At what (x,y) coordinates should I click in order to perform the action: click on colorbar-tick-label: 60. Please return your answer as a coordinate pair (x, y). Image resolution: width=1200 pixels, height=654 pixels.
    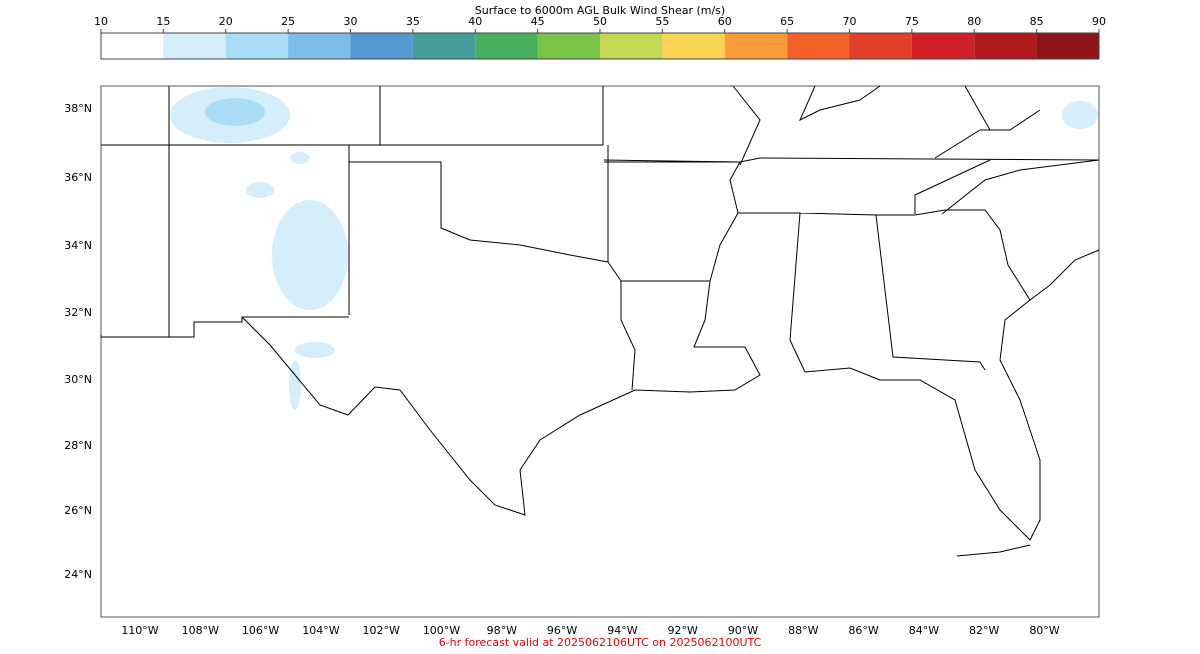
    Looking at the image, I should click on (725, 21).